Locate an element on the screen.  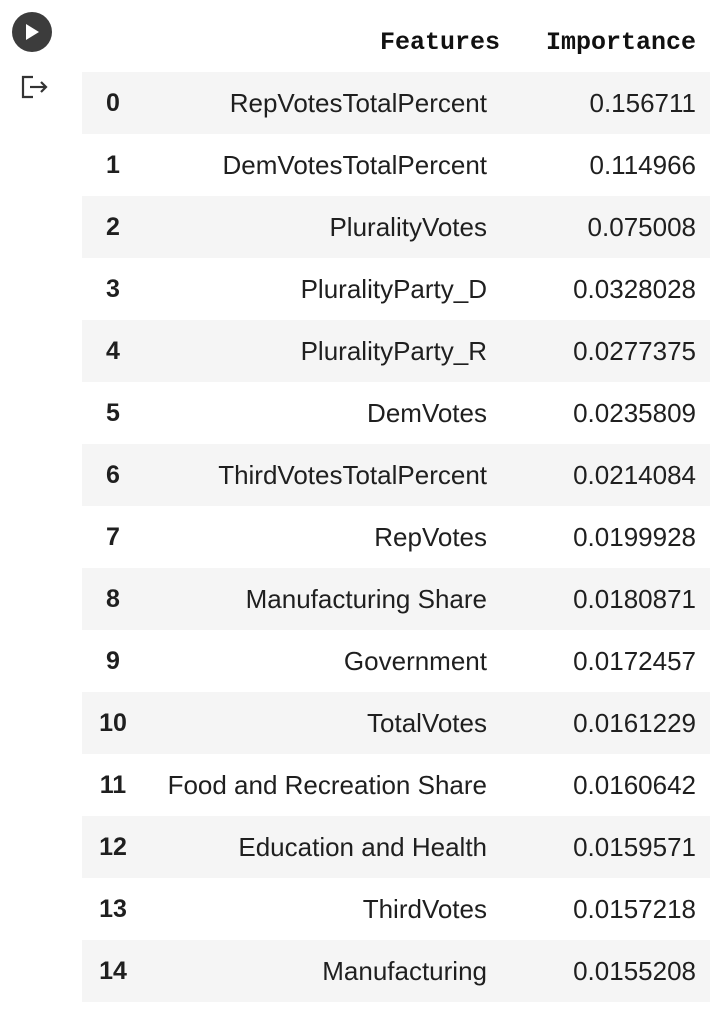
table-row: 1 DemVotesTotalPercent 0.114966 is located at coordinates (396, 165).